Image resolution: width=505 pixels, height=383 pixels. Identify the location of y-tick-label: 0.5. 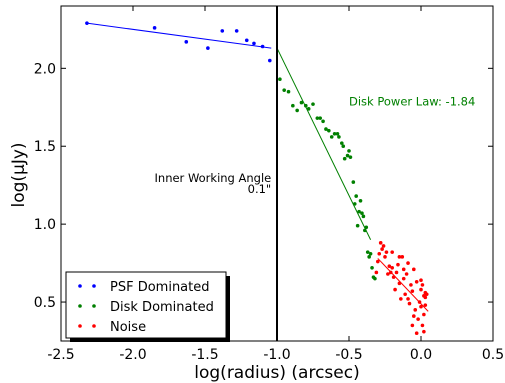
(45, 303).